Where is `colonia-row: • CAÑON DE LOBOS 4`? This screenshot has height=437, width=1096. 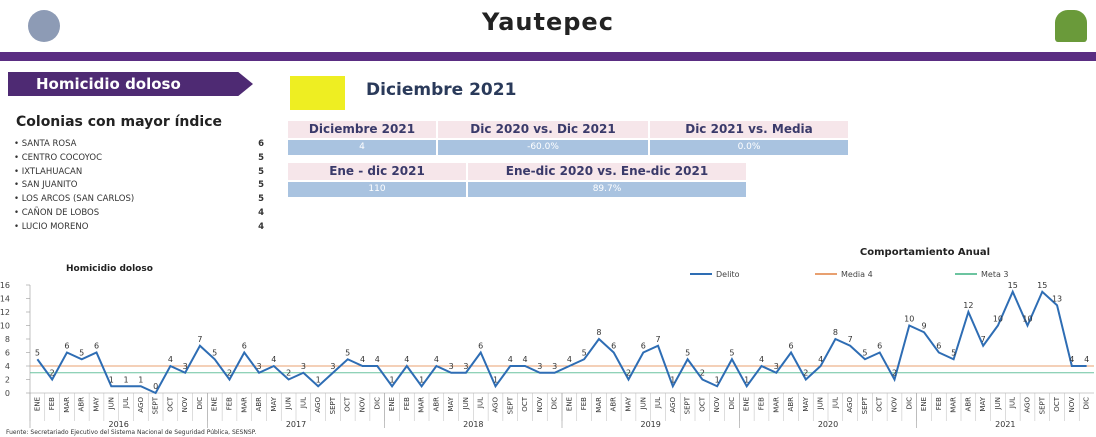 colonia-row: • CAÑON DE LOBOS 4 is located at coordinates (139, 213).